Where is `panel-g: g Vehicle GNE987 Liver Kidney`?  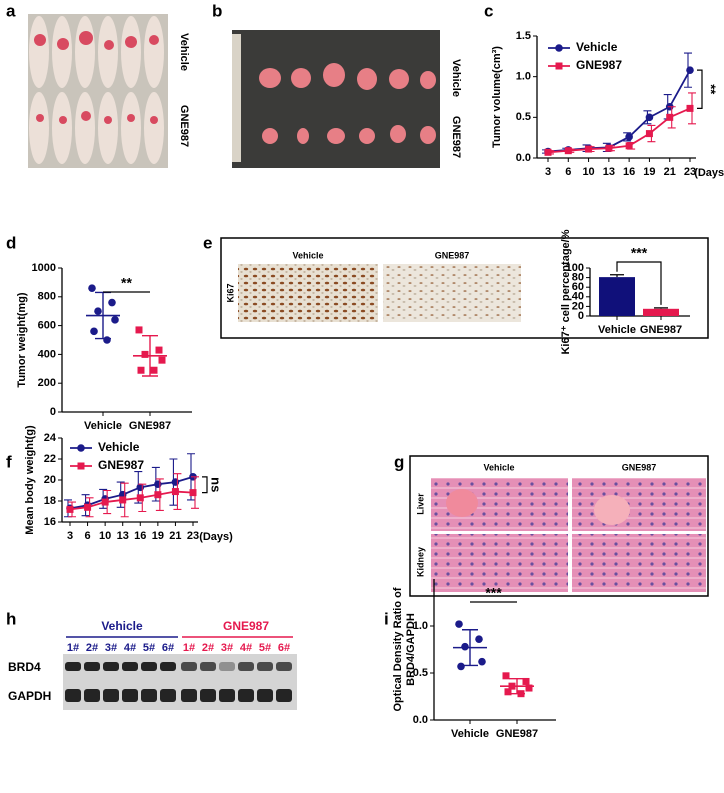
panel-g: g Vehicle GNE987 Liver Kidney is located at coordinates (551, 524).